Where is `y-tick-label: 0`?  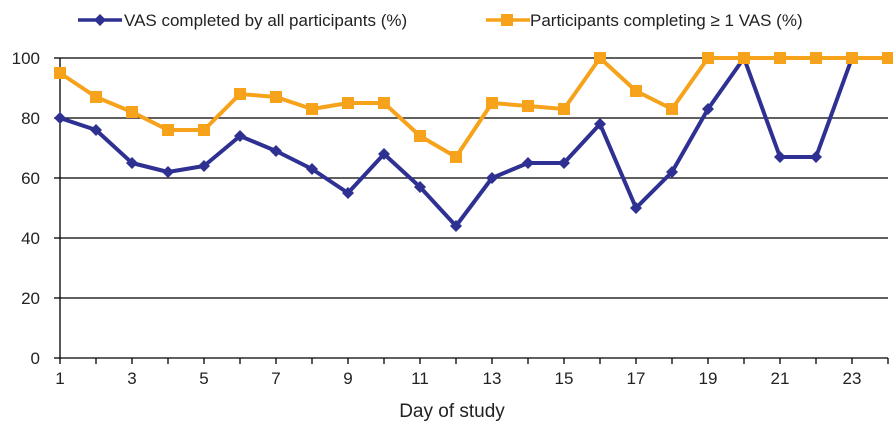 y-tick-label: 0 is located at coordinates (35, 358).